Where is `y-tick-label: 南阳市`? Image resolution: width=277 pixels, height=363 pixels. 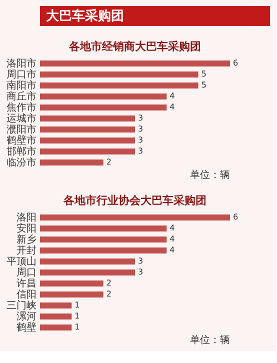 y-tick-label: 南阳市 is located at coordinates (21, 86).